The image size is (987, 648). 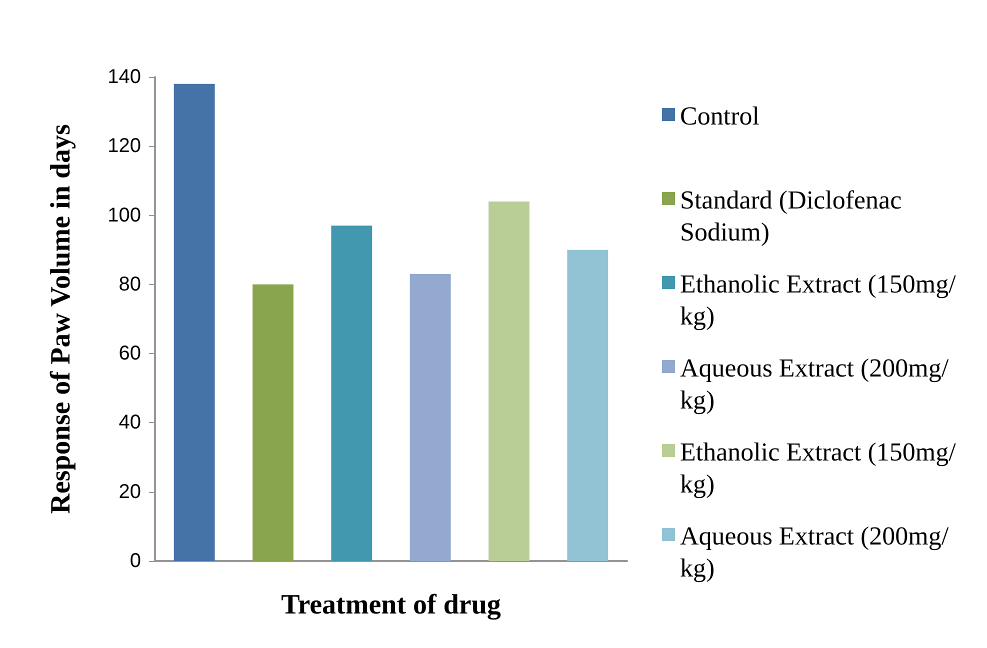 I want to click on y-tick-label: 100, so click(x=124, y=215).